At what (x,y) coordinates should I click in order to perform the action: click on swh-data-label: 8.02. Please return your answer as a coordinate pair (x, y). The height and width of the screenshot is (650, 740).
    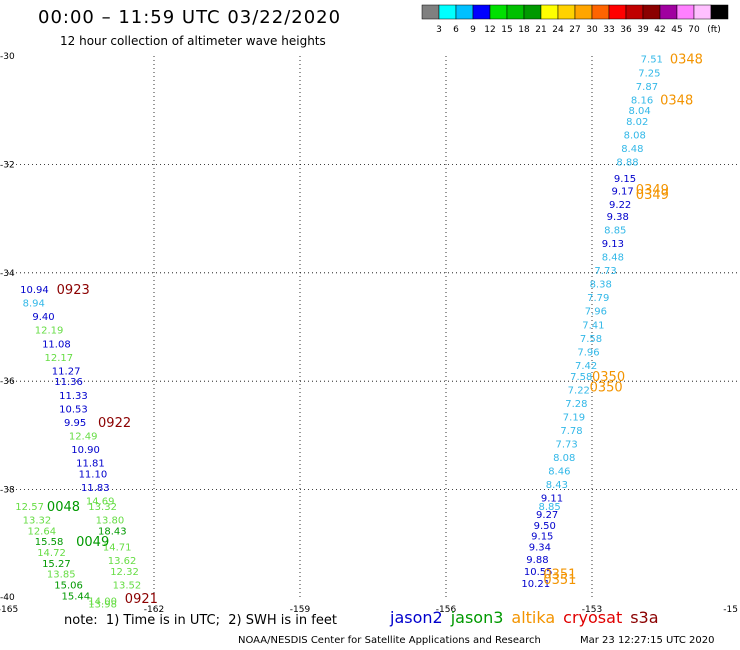
    Looking at the image, I should click on (637, 122).